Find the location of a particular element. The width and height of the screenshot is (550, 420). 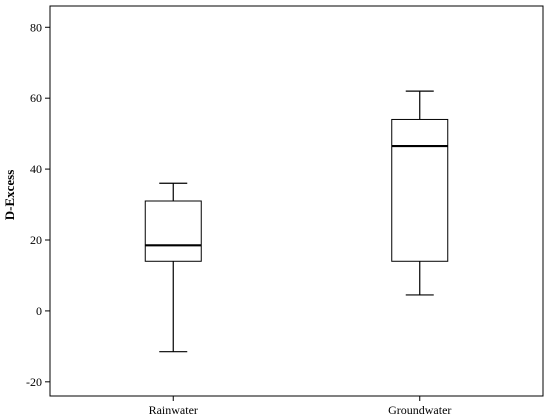

iqr-box-groundwater is located at coordinates (420, 190).